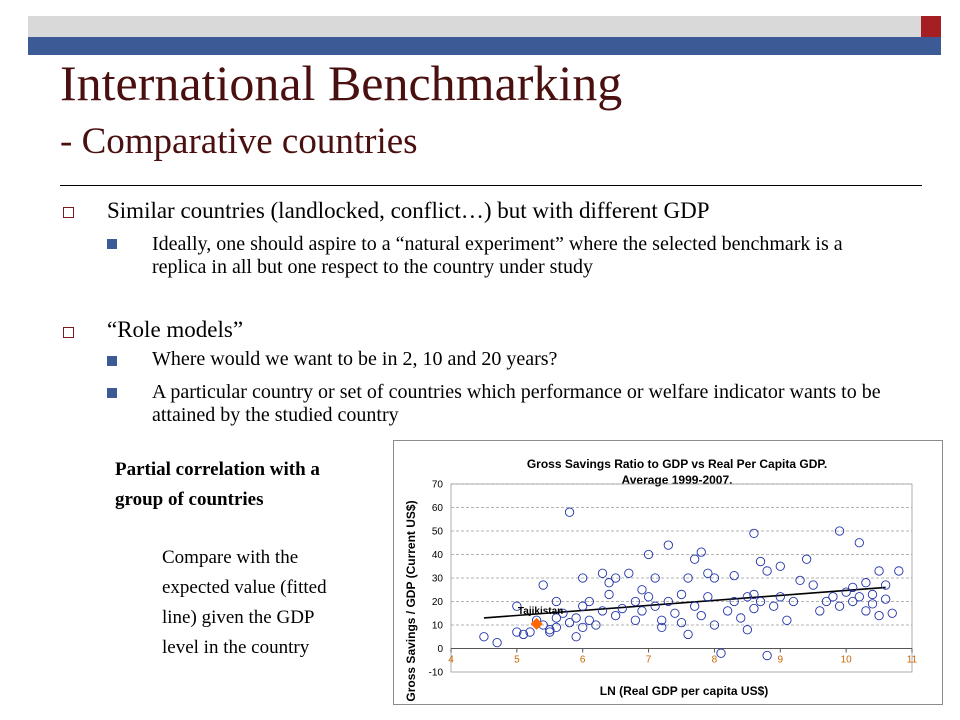 This screenshot has width=960, height=720. What do you see at coordinates (438, 626) in the screenshot?
I see `y-tick-label: 10` at bounding box center [438, 626].